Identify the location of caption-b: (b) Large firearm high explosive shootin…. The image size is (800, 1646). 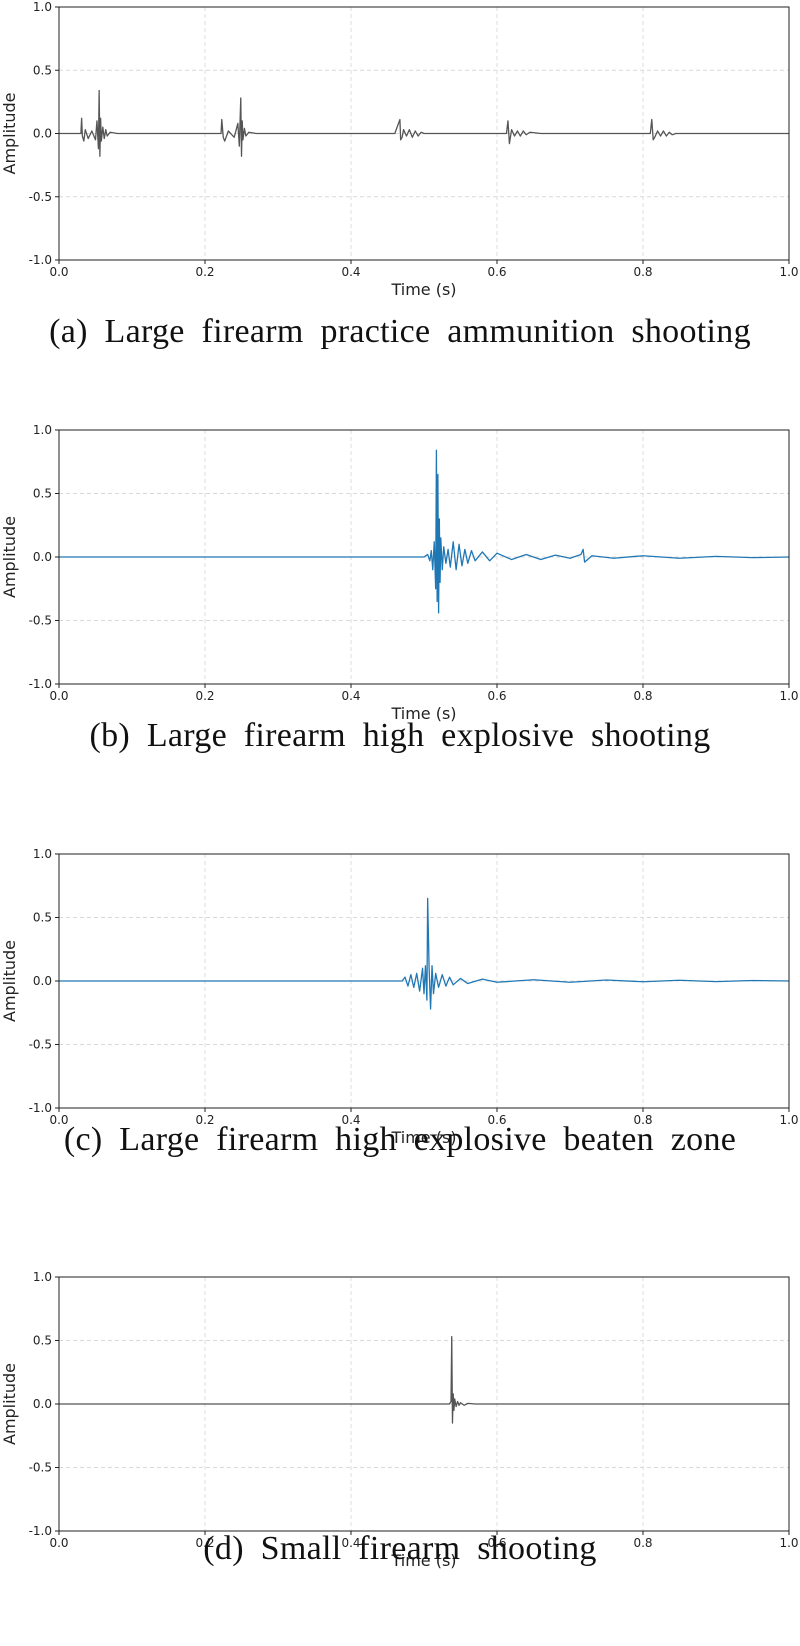
(400, 735).